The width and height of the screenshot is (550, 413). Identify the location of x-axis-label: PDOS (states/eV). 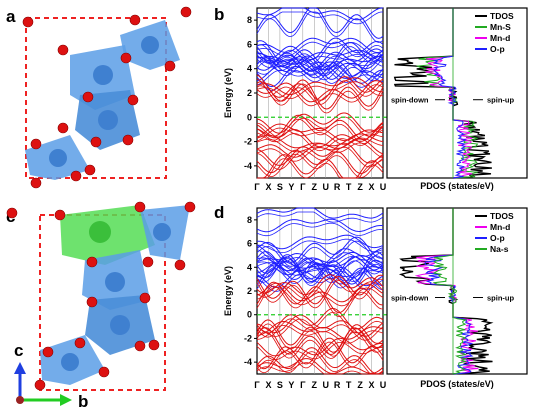
(457, 186).